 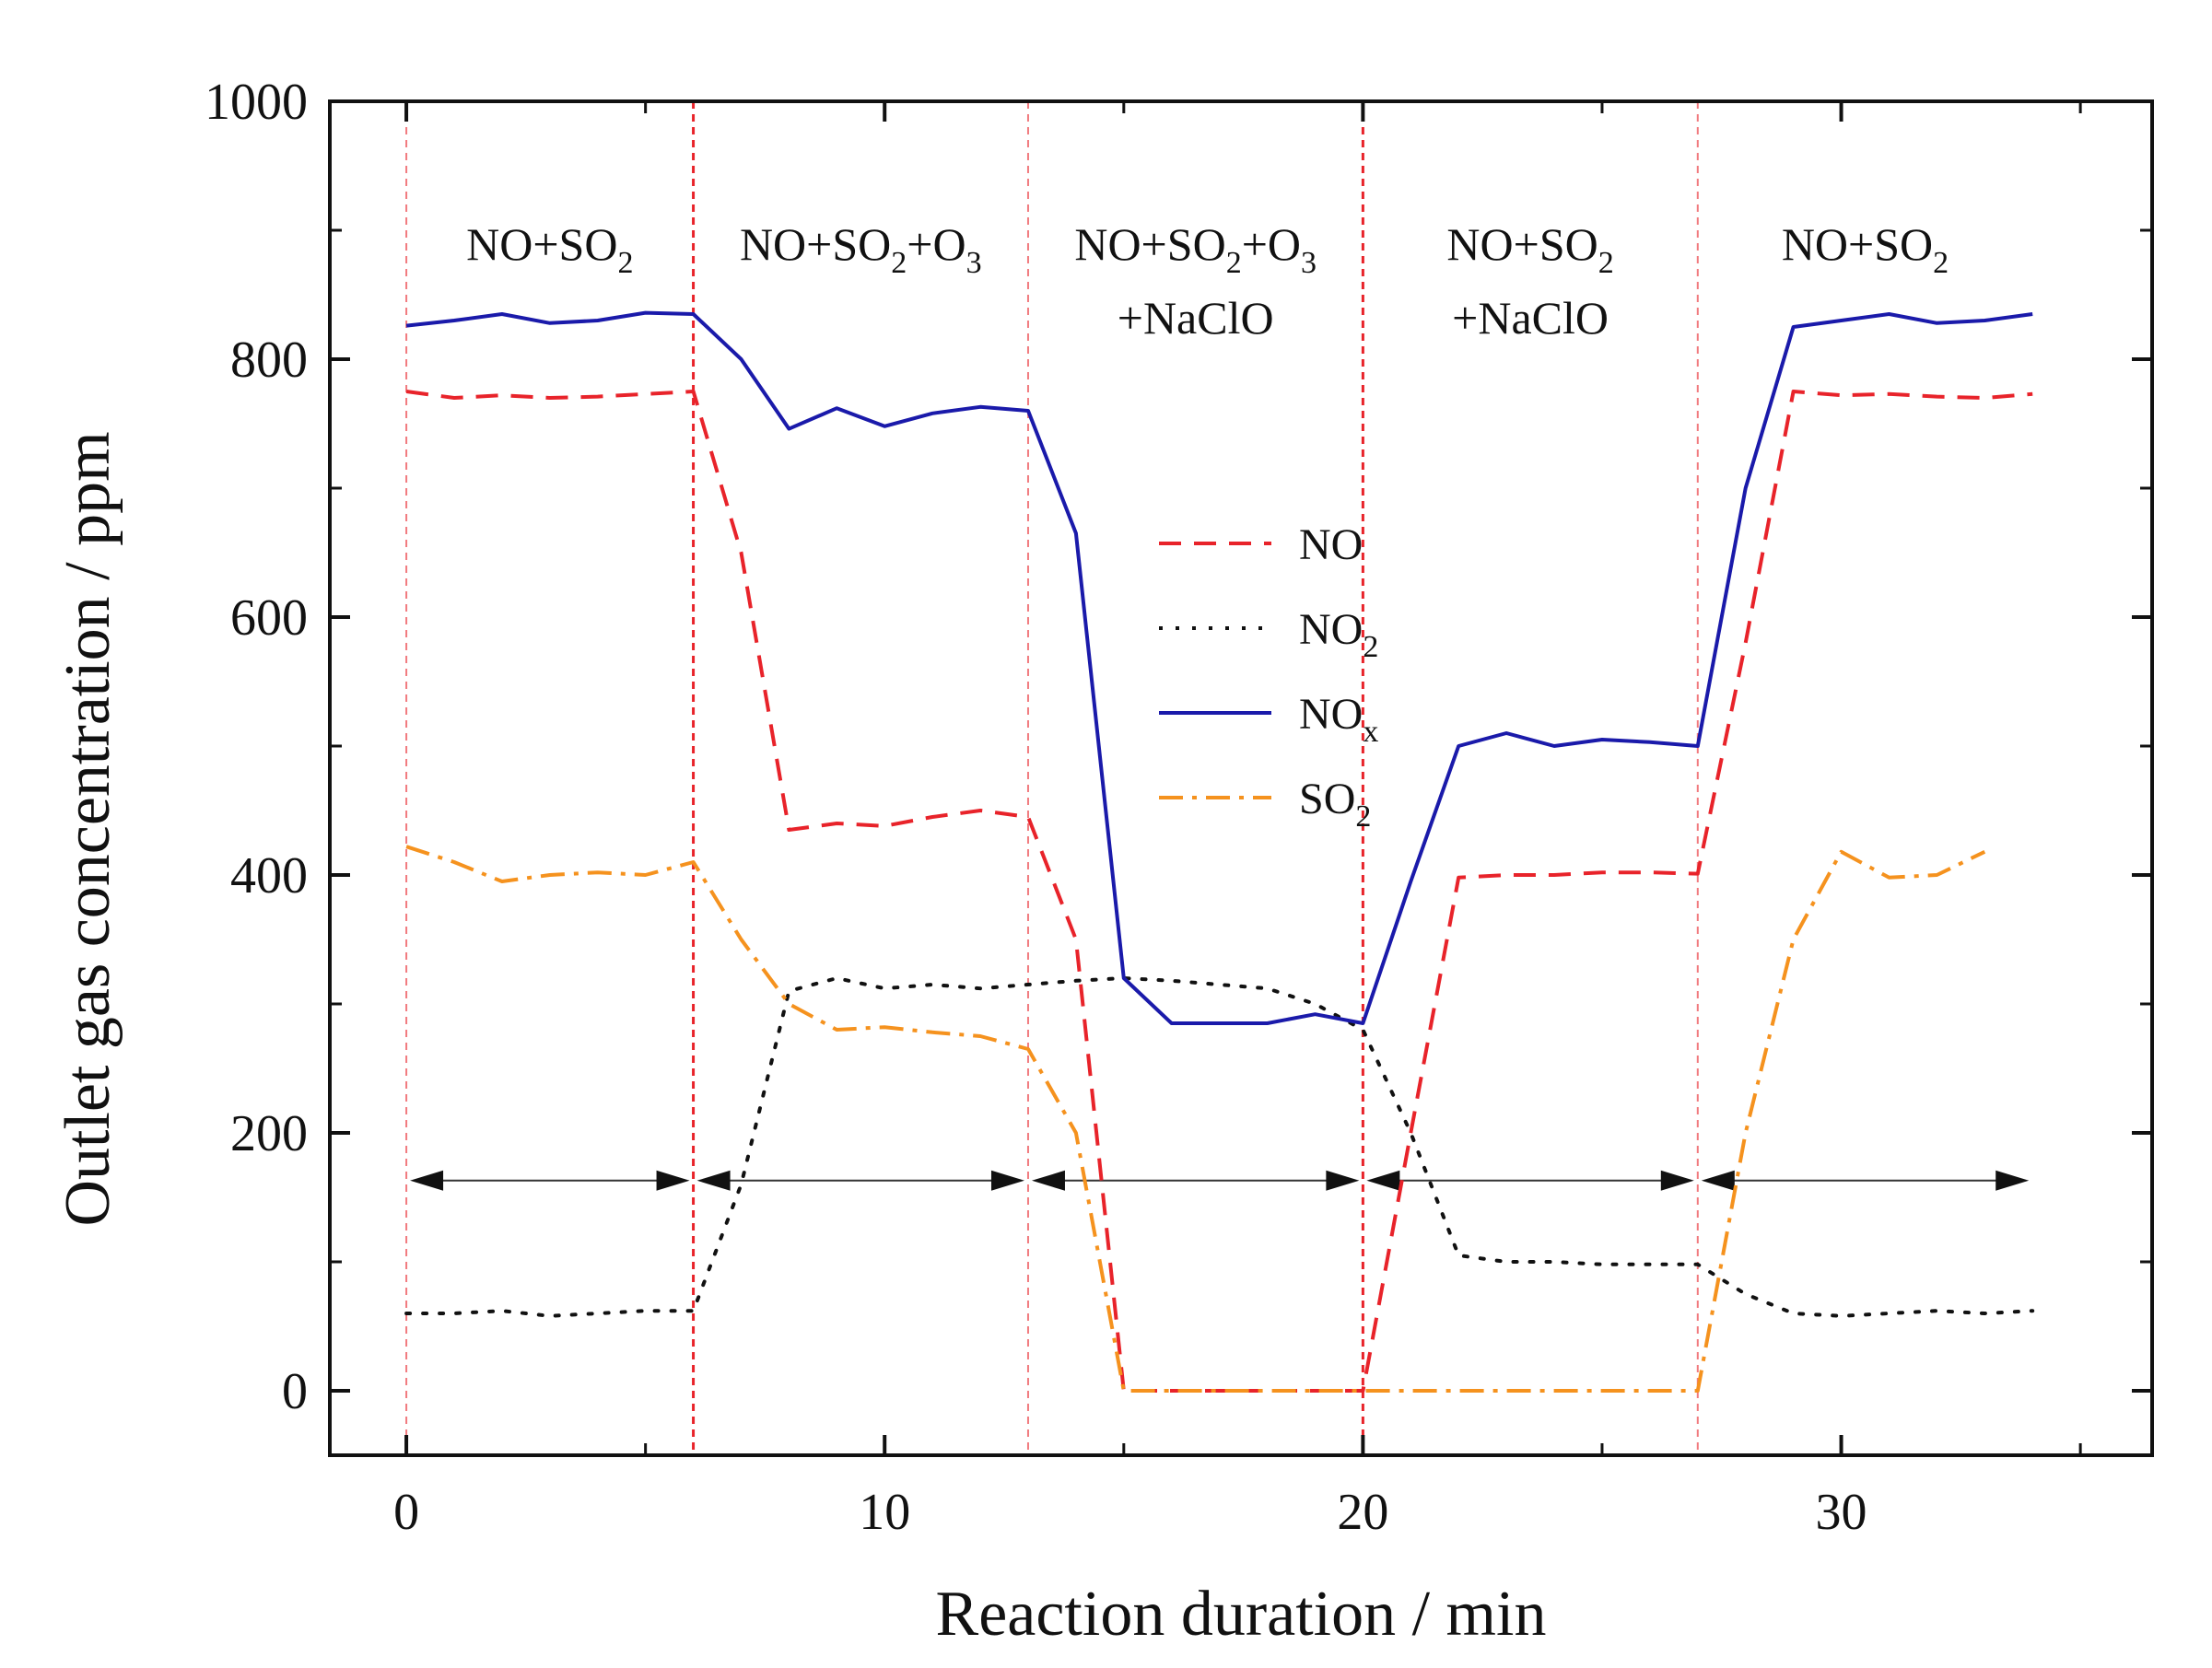 I want to click on legend-label-nox: NOx, so click(x=1338, y=719).